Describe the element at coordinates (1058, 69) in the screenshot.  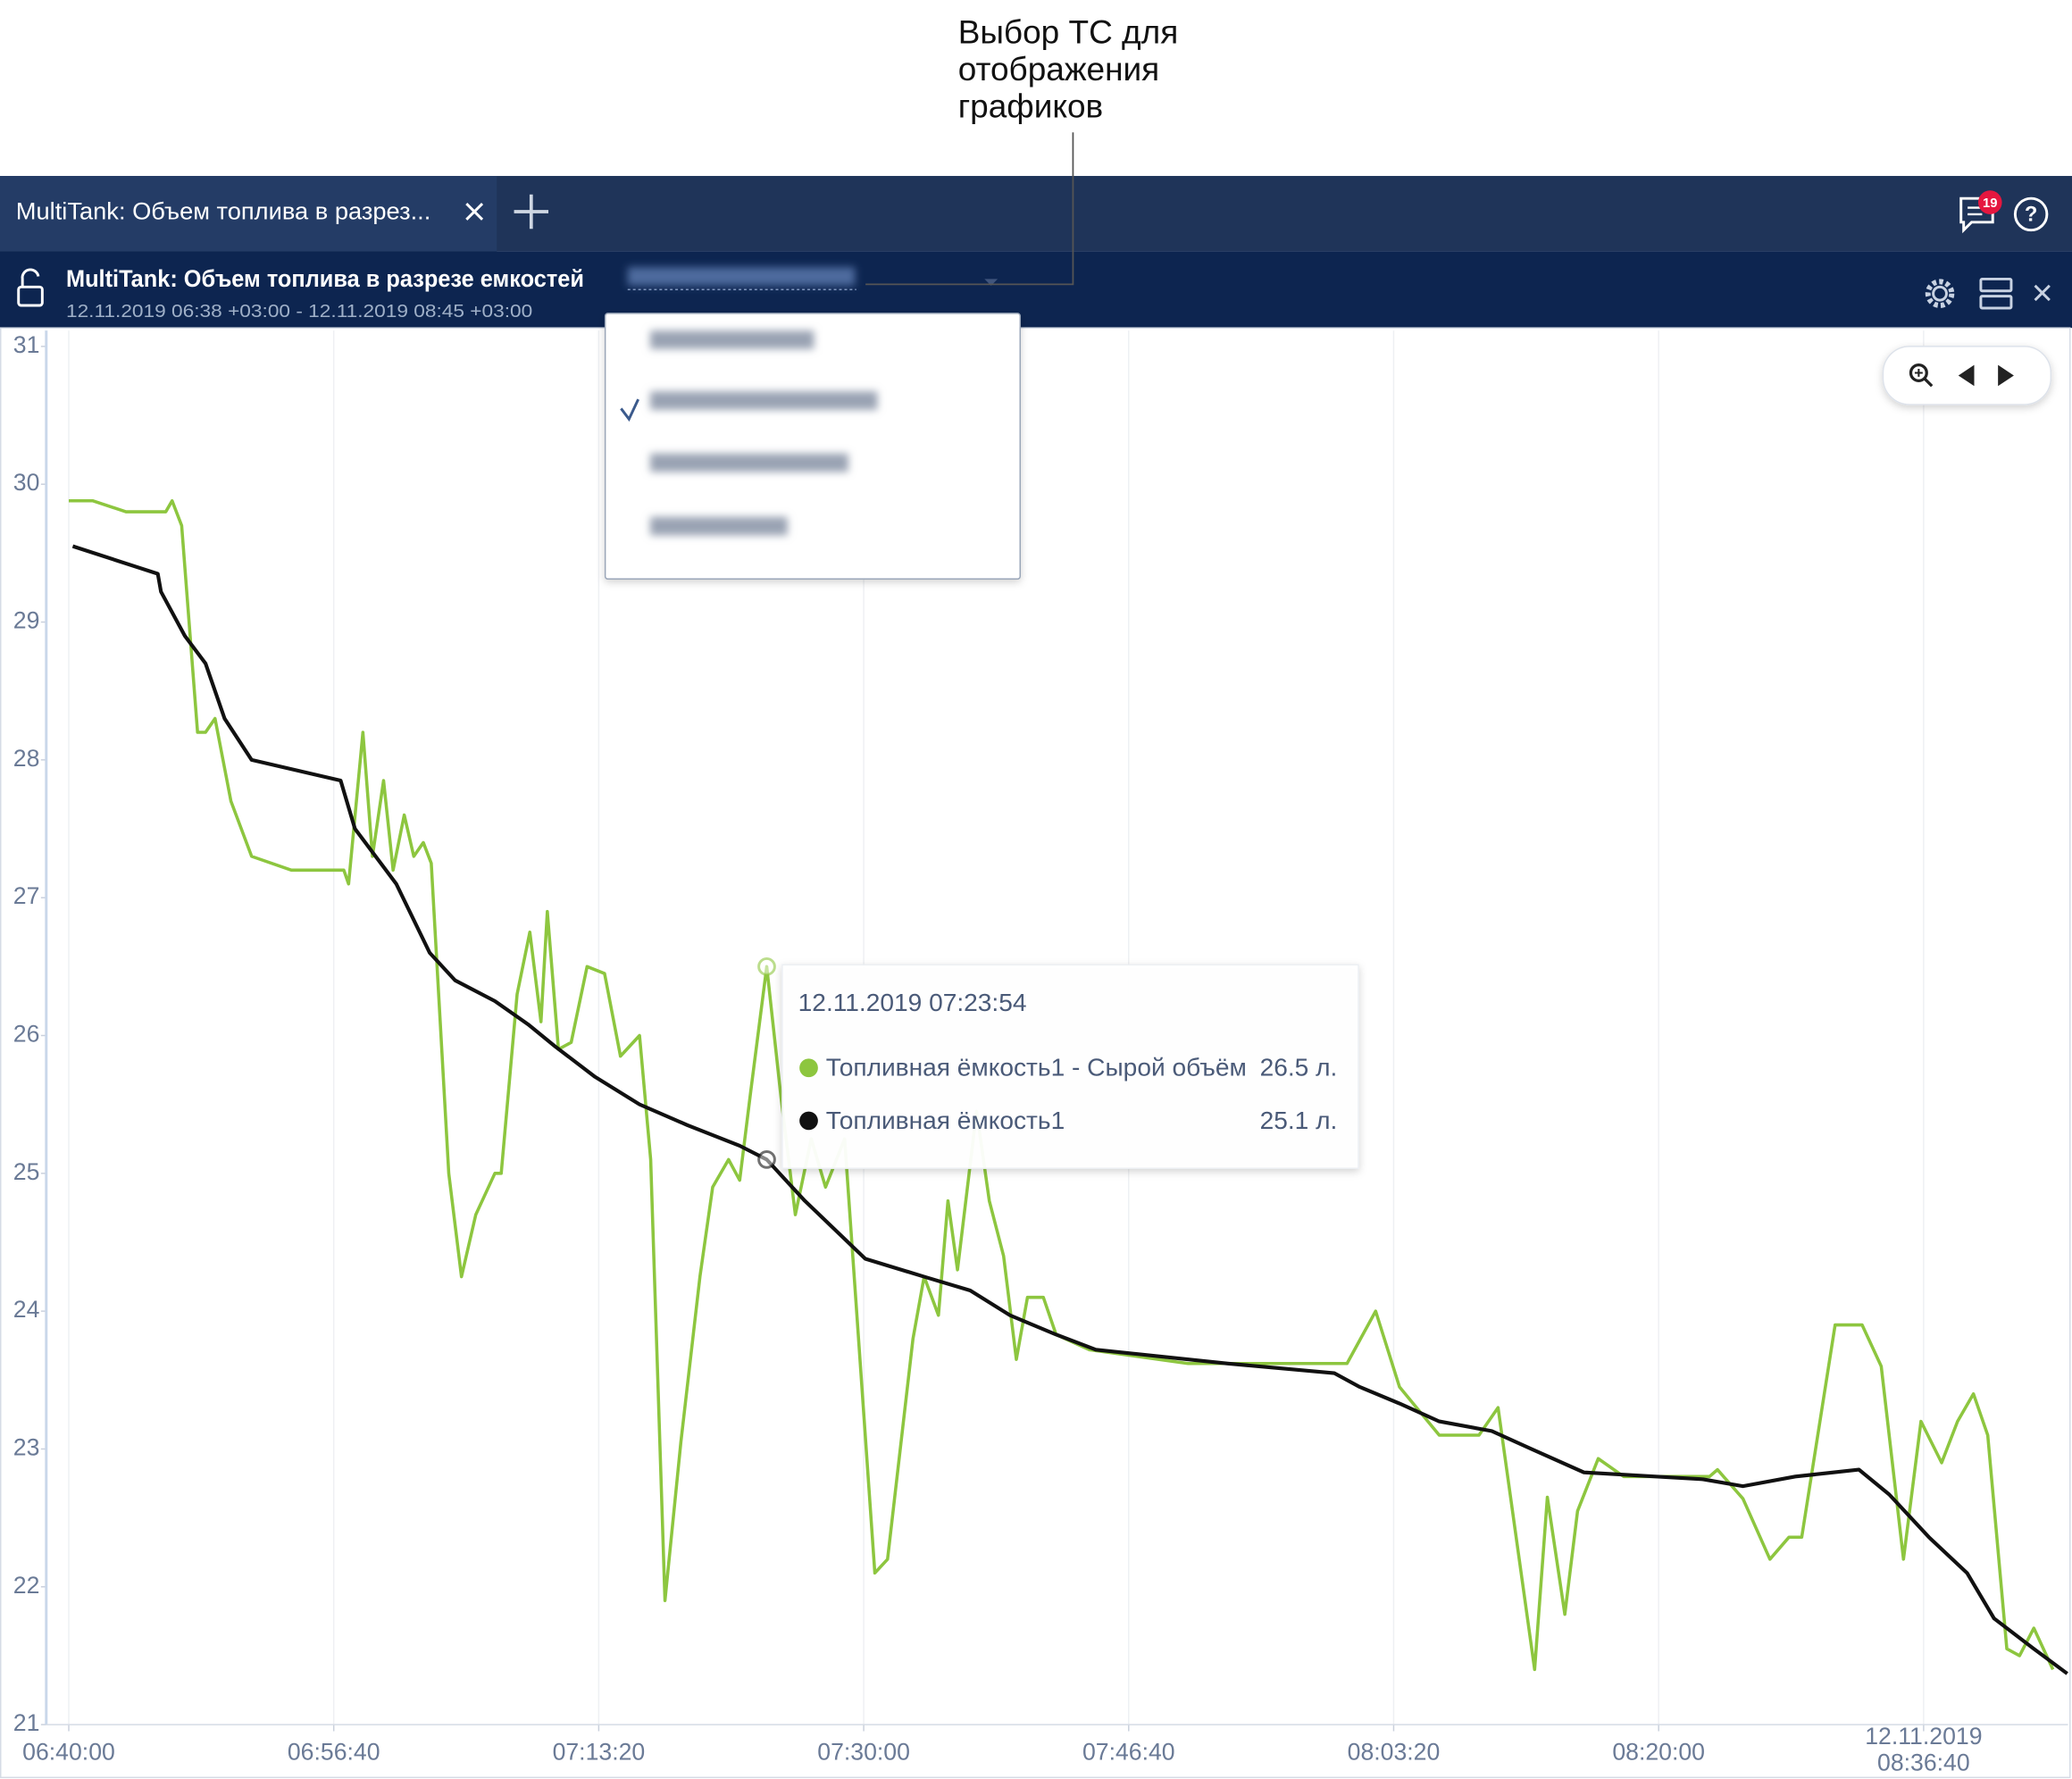
I see `annotation-line: отображения` at that location.